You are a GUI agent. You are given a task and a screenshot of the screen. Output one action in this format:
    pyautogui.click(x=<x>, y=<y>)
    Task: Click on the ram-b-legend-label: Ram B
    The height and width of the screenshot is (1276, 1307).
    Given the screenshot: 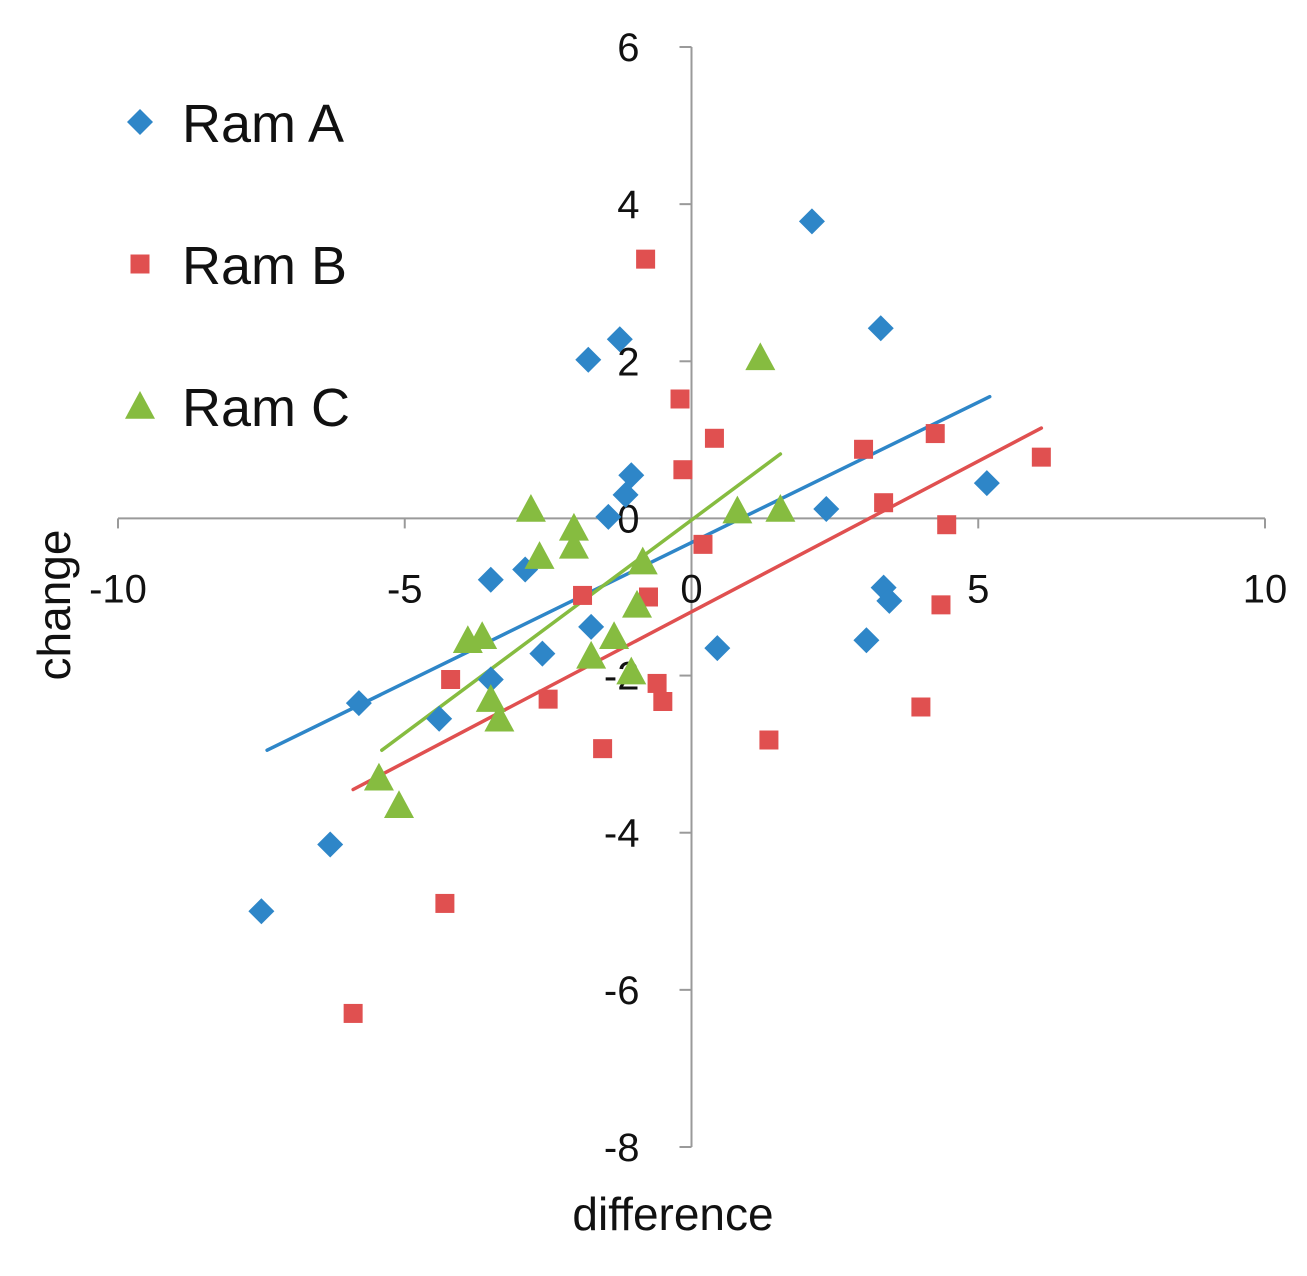 What is the action you would take?
    pyautogui.click(x=264, y=266)
    